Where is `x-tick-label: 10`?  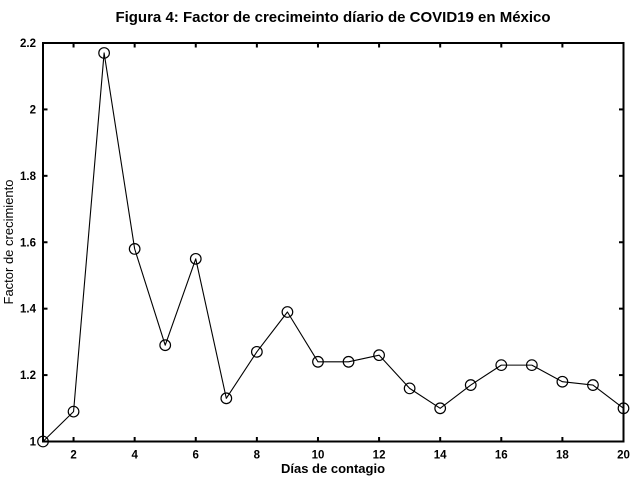
x-tick-label: 10 is located at coordinates (318, 456).